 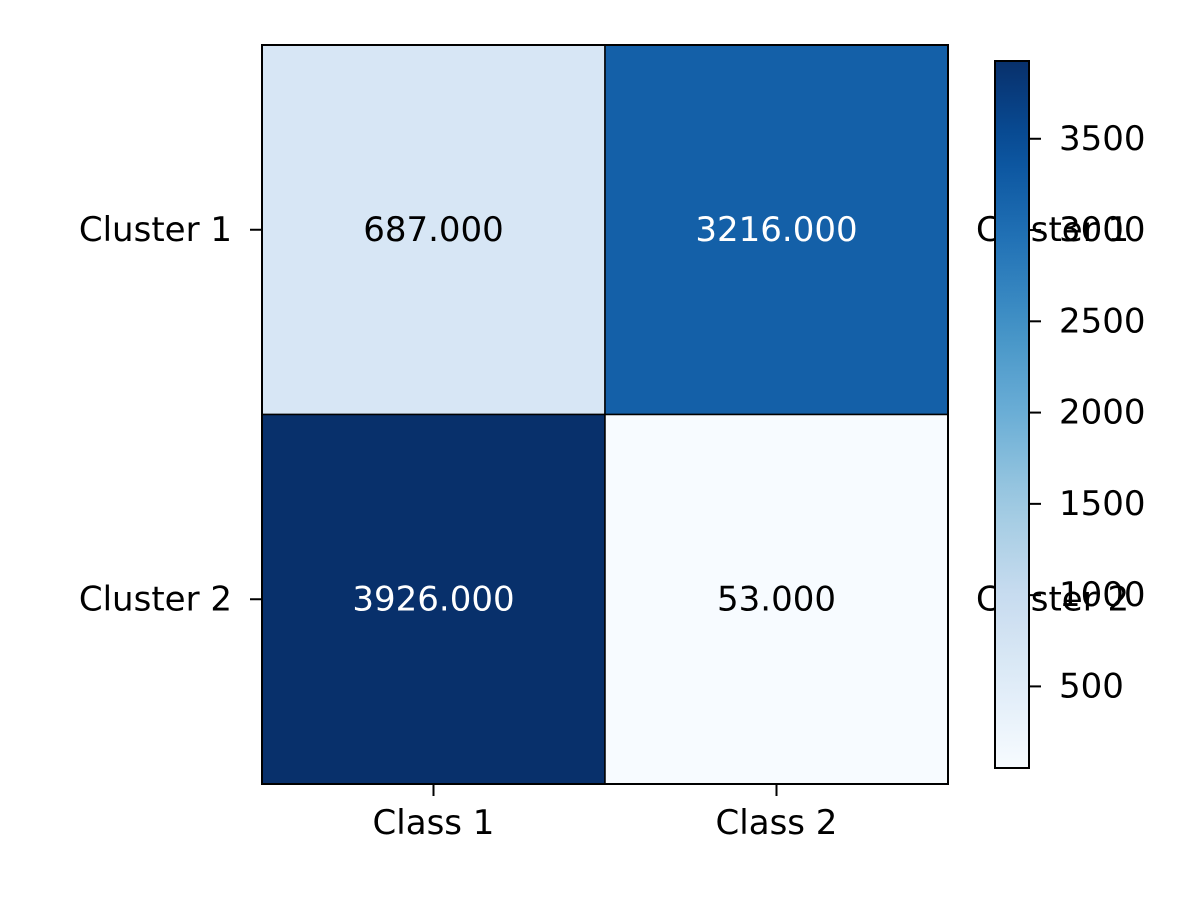 What do you see at coordinates (1012, 414) in the screenshot?
I see `colorbar-gradient` at bounding box center [1012, 414].